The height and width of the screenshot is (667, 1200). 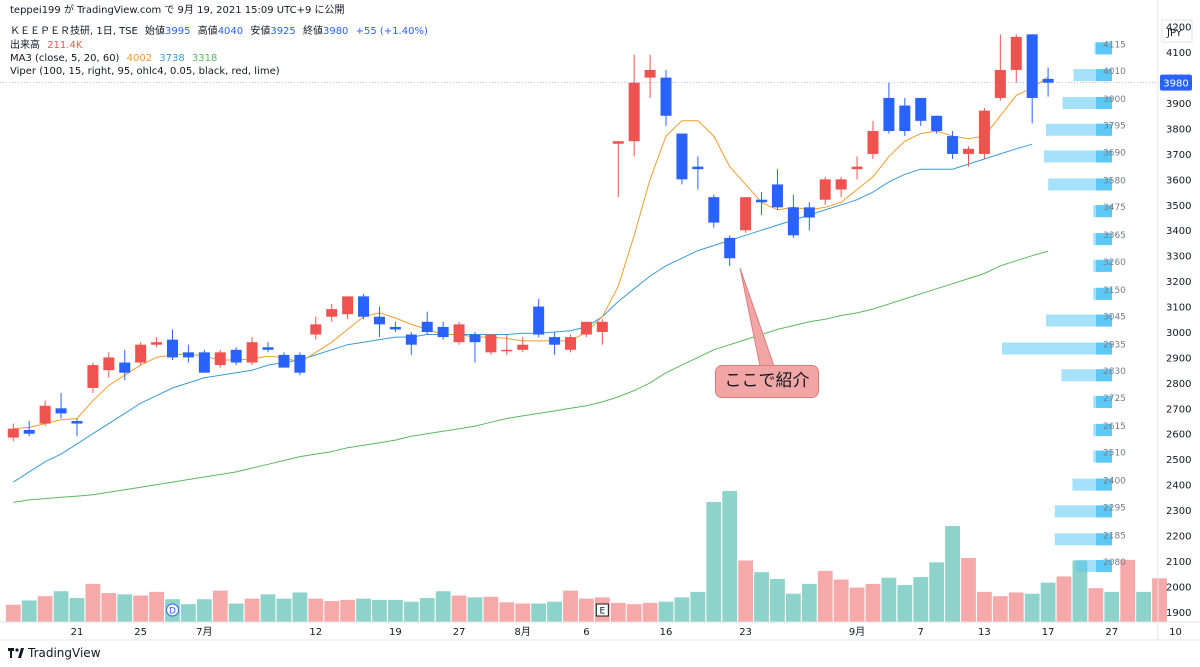 What do you see at coordinates (65, 45) in the screenshot?
I see `volume-value: 211.4K` at bounding box center [65, 45].